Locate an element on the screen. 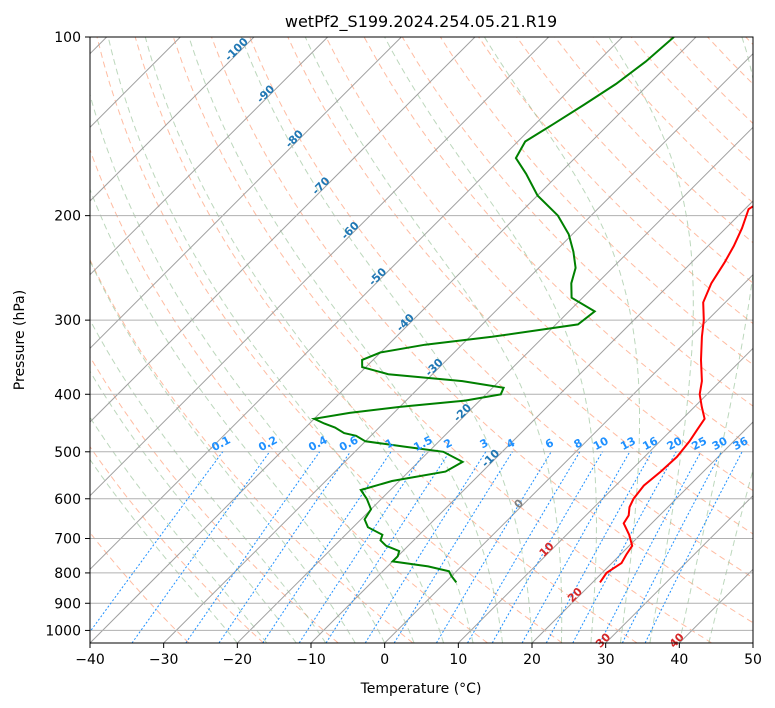  y-tick-label: 100 is located at coordinates (67, 38).